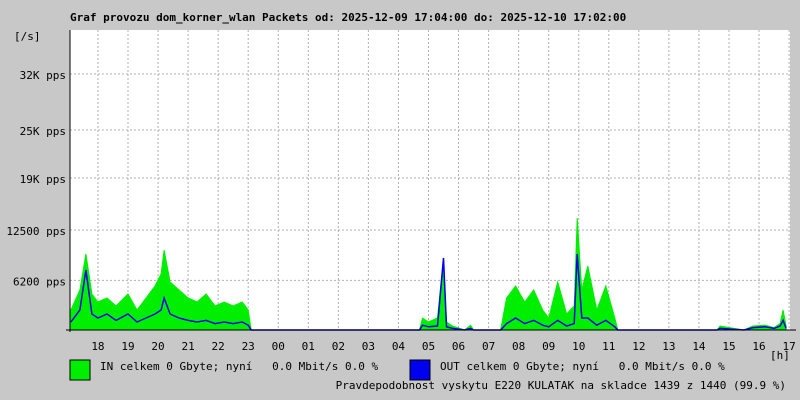 This screenshot has height=400, width=800. What do you see at coordinates (699, 346) in the screenshot?
I see `x-tick-label: 14` at bounding box center [699, 346].